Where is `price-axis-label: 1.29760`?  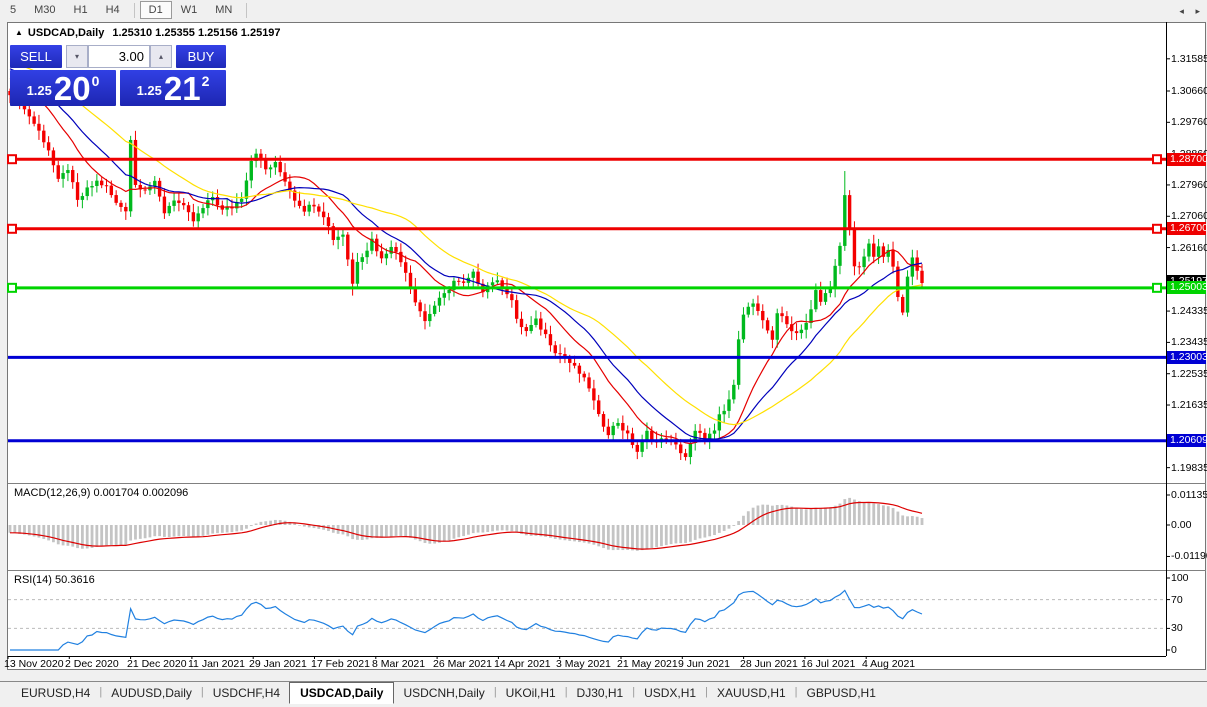
price-axis-label: 1.29760 is located at coordinates (1189, 122).